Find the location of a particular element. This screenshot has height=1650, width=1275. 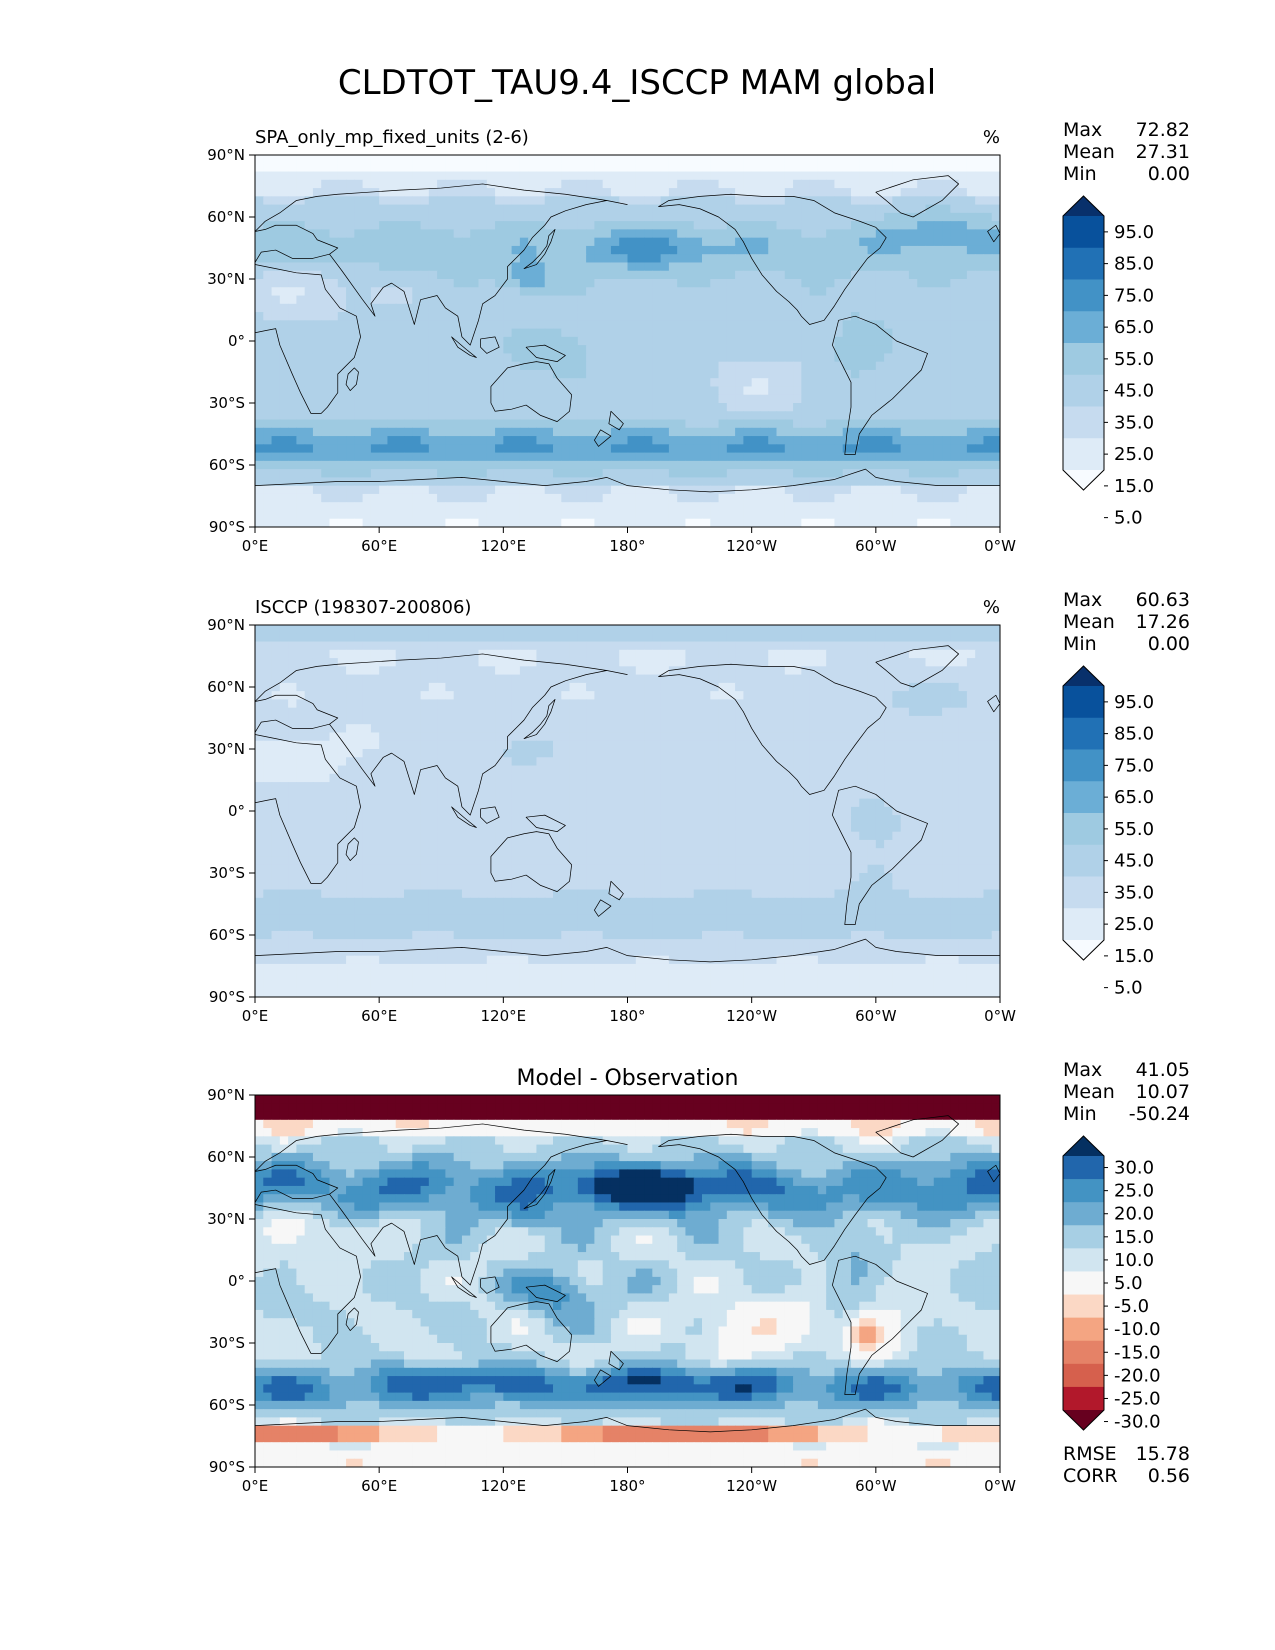

stat-label: Max is located at coordinates (1082, 130).